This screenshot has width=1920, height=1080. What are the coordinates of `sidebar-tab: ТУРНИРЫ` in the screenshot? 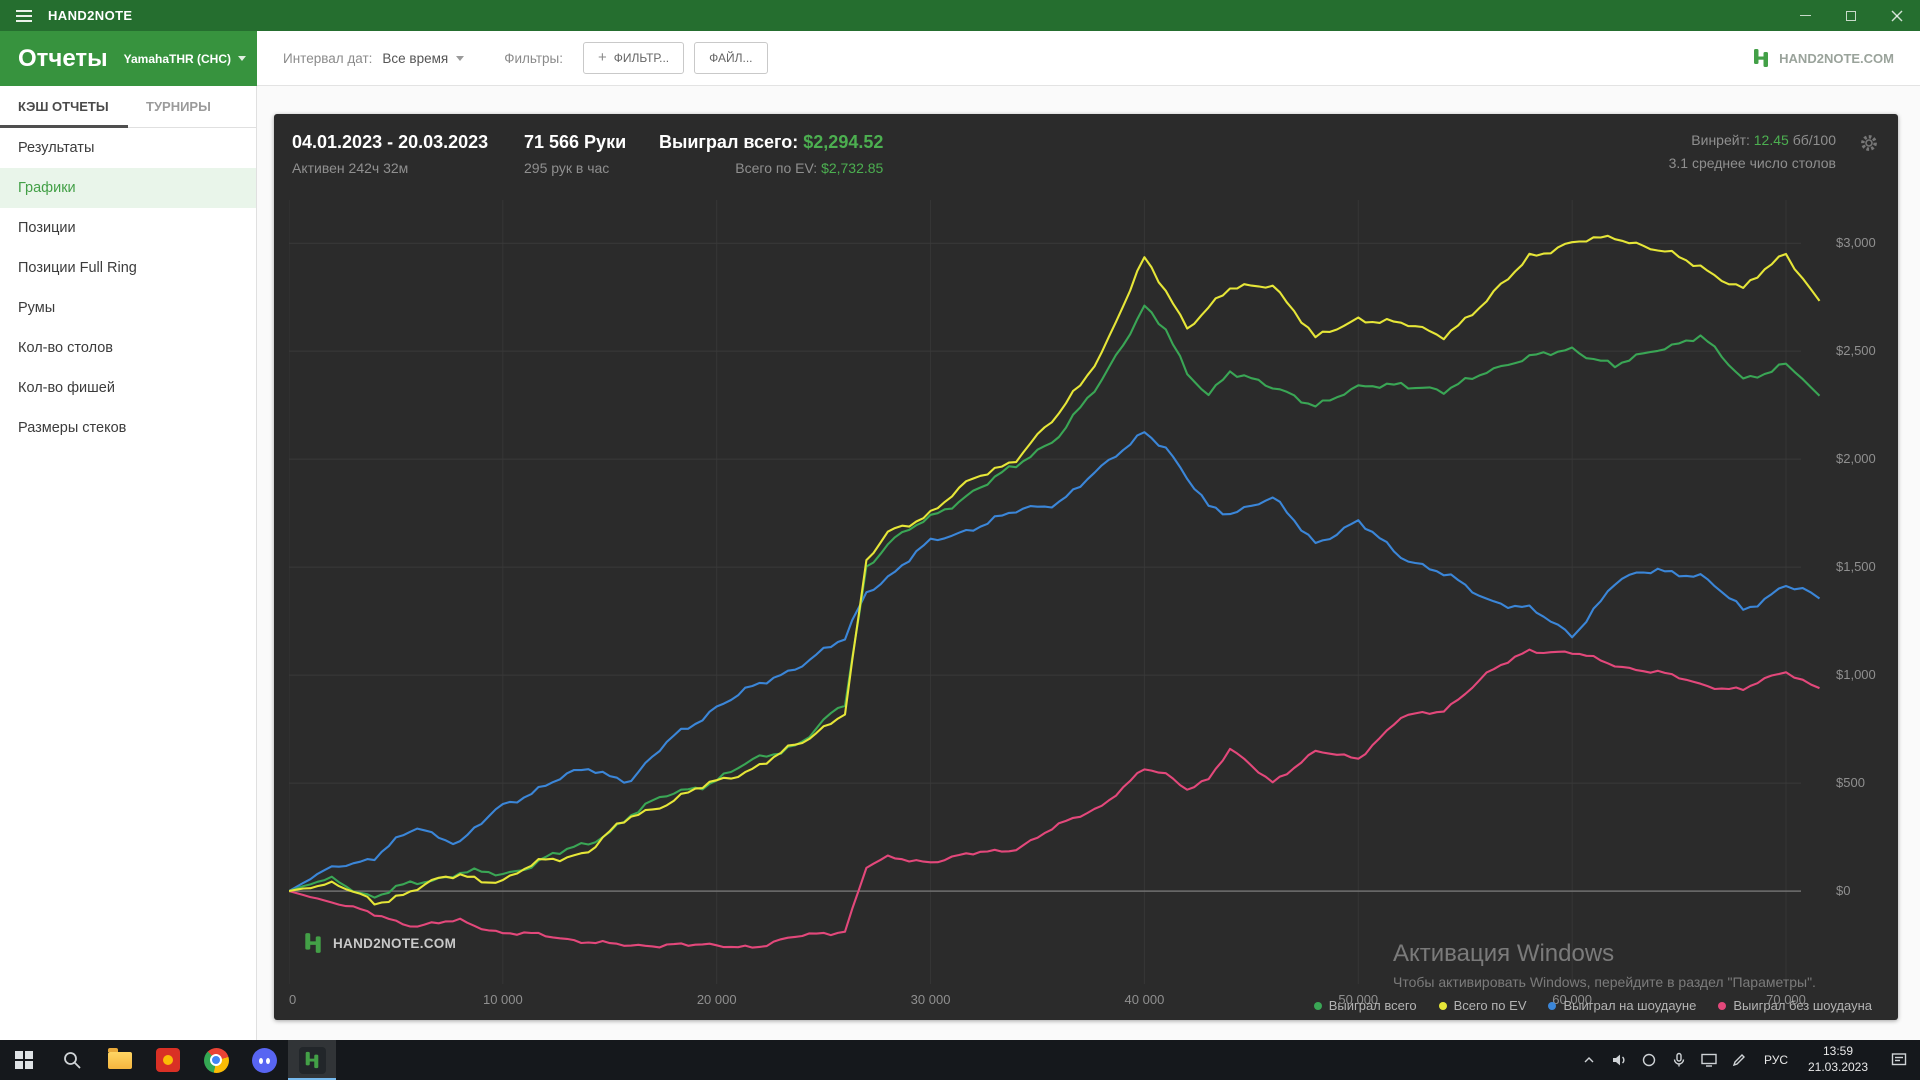 It's located at (178, 106).